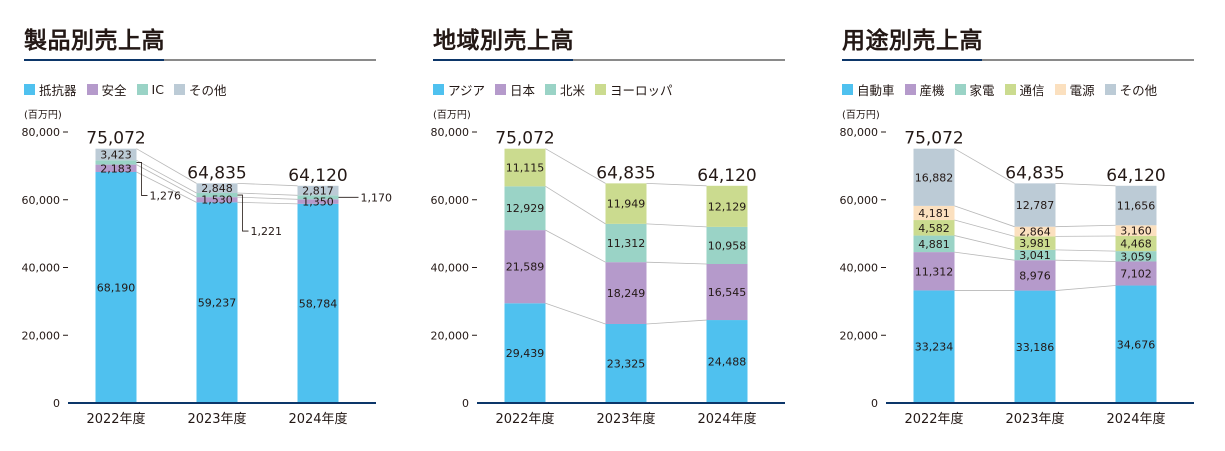  What do you see at coordinates (1082, 90) in the screenshot?
I see `legend-label: 電源` at bounding box center [1082, 90].